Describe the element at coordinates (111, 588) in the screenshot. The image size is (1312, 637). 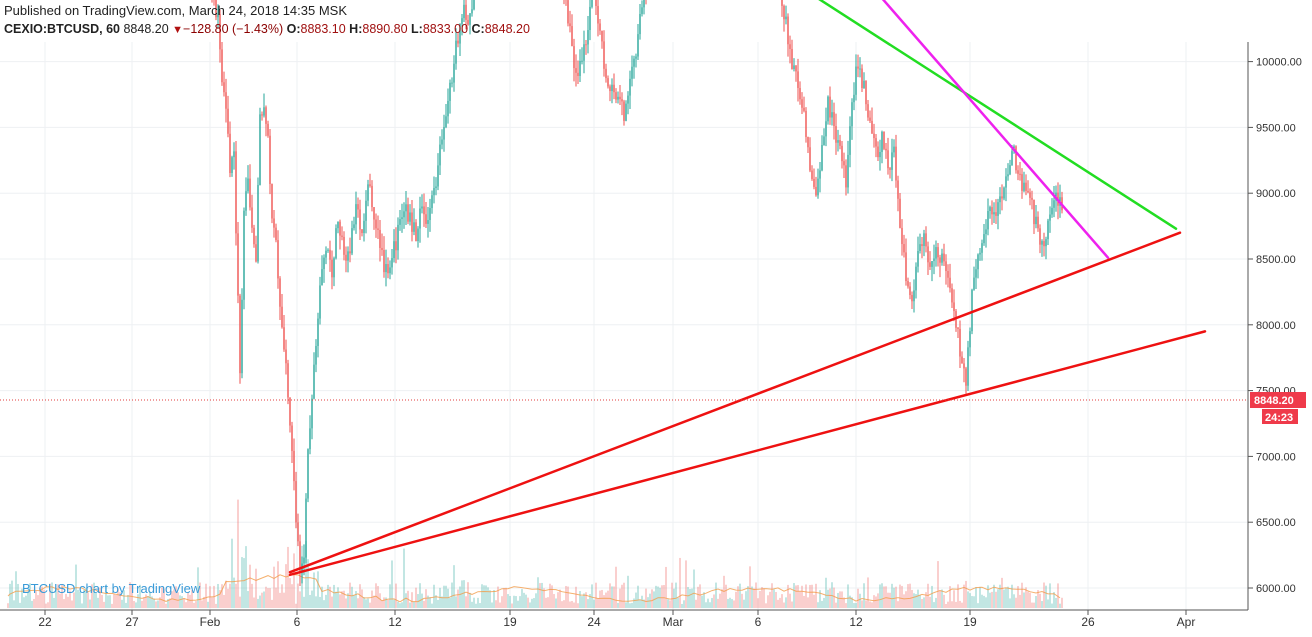
I see `watermark: BTCUSD chart by TradingView` at that location.